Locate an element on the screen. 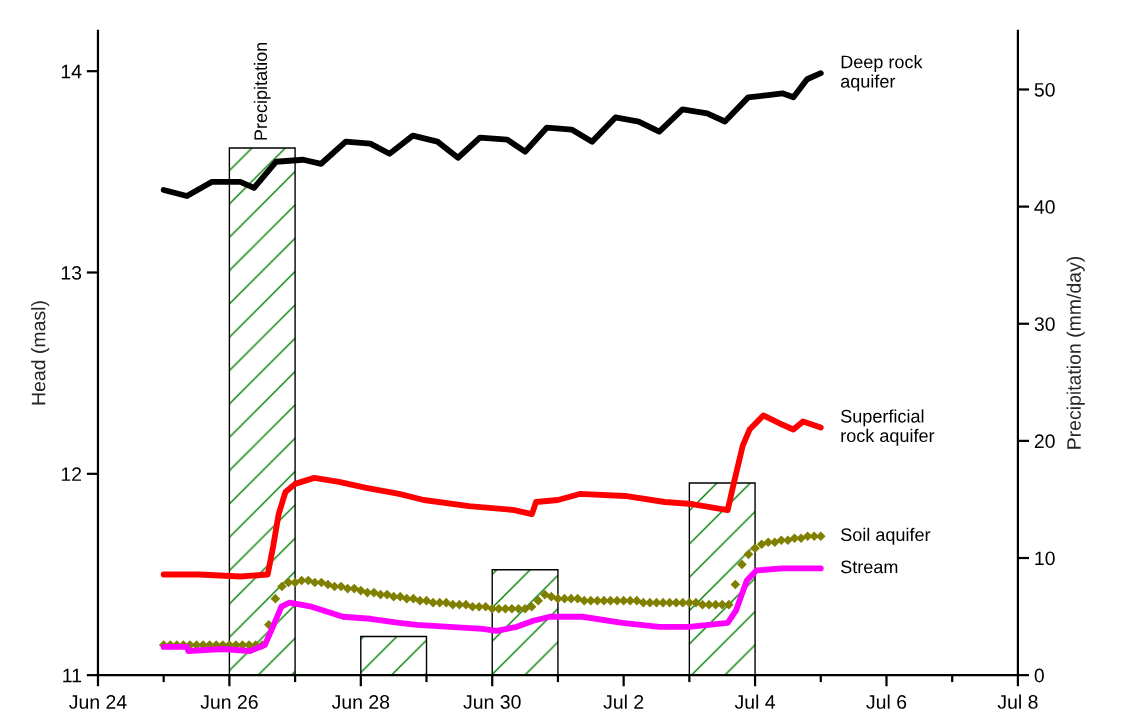  y2-tick-label: 0 is located at coordinates (1039, 675).